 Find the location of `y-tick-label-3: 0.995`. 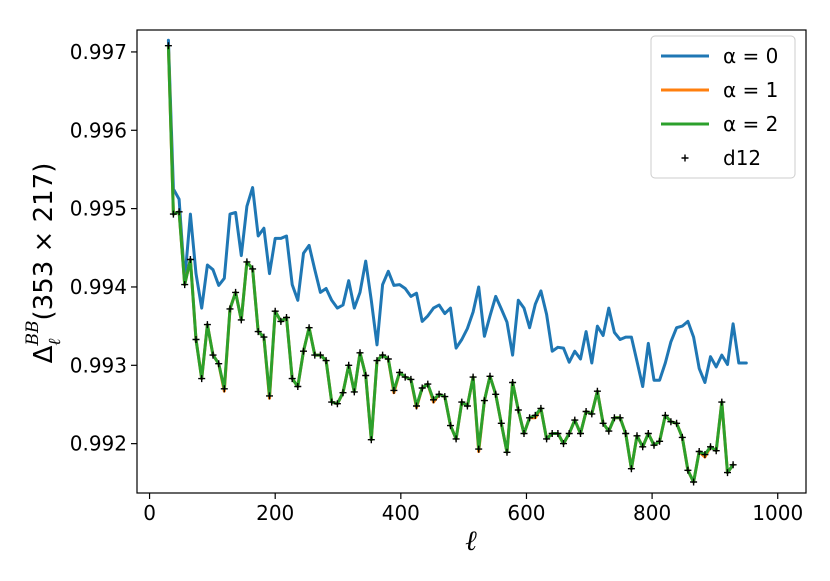

y-tick-label-3: 0.995 is located at coordinates (98, 209).